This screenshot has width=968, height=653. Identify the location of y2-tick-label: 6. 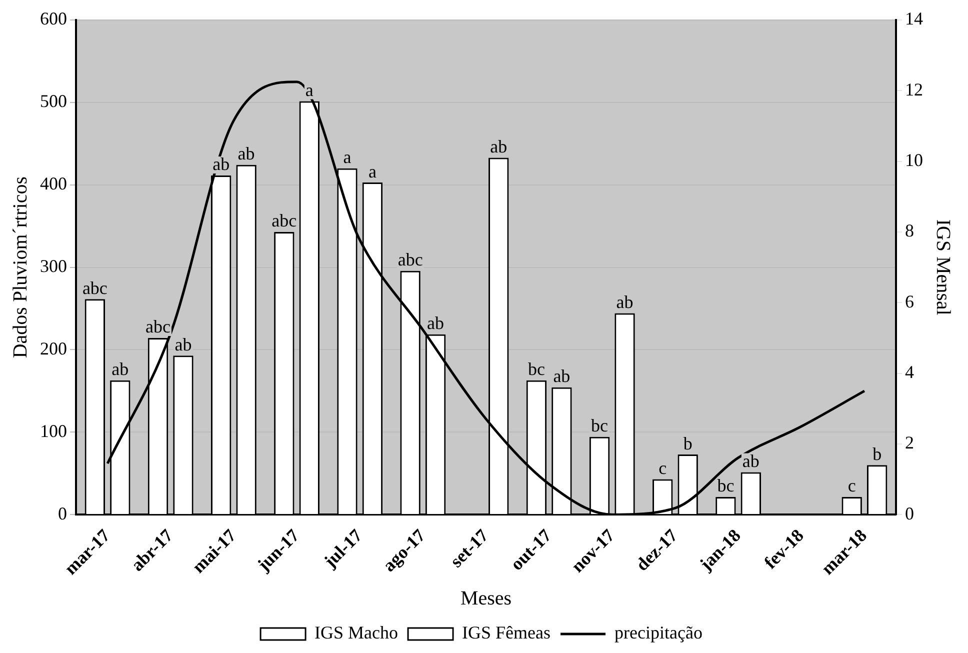
(909, 301).